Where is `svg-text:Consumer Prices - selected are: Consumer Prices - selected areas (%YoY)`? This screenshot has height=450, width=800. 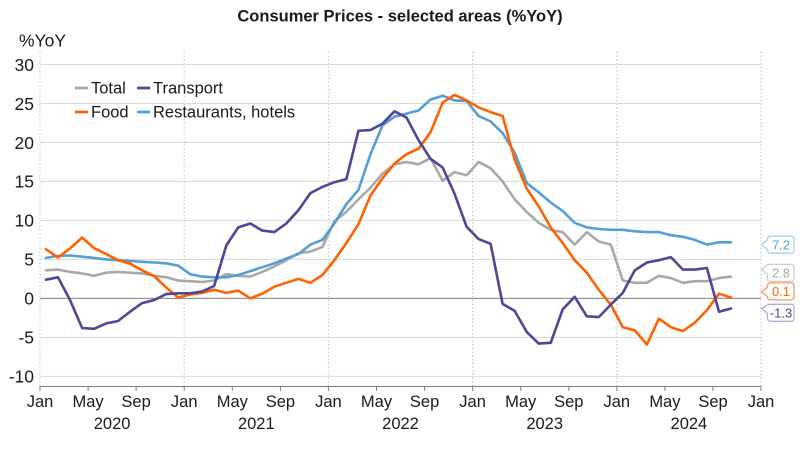
svg-text:Consumer Prices - selected are: Consumer Prices - selected areas (%YoY) is located at coordinates (399, 17).